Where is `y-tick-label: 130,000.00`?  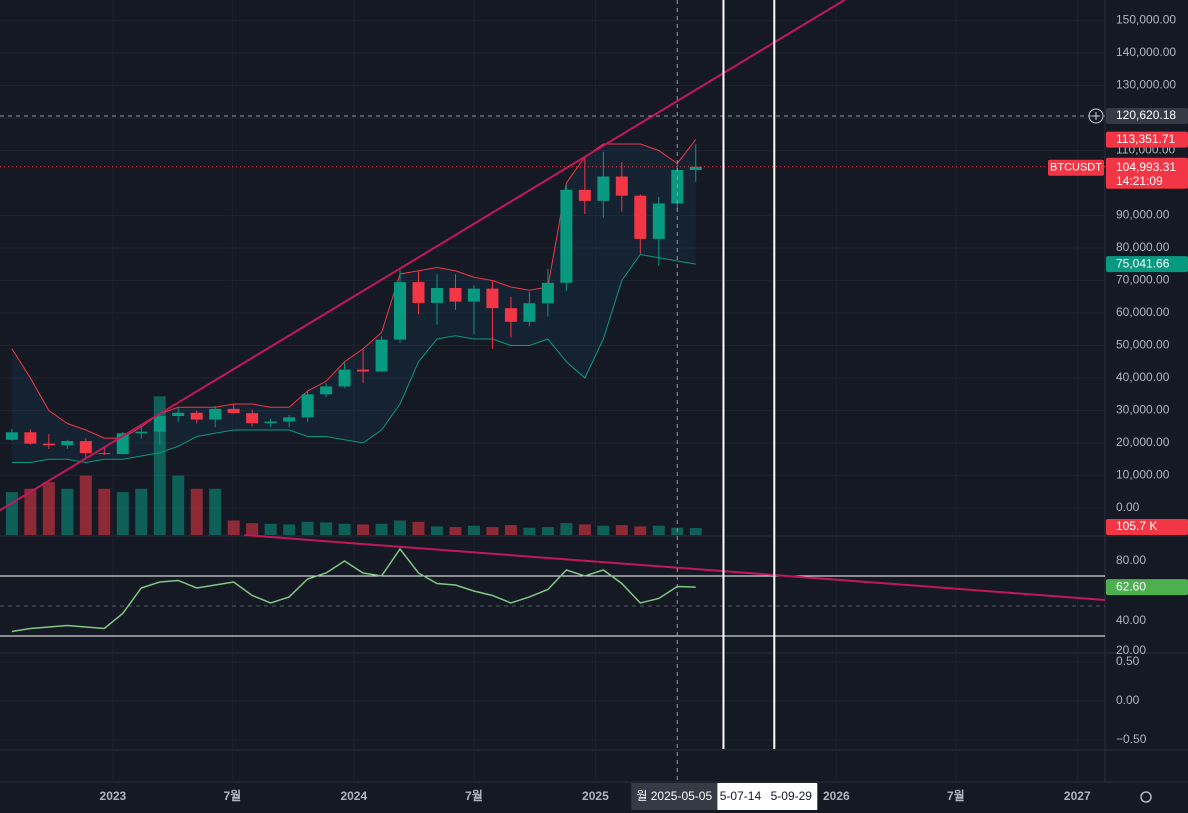
y-tick-label: 130,000.00 is located at coordinates (1146, 85).